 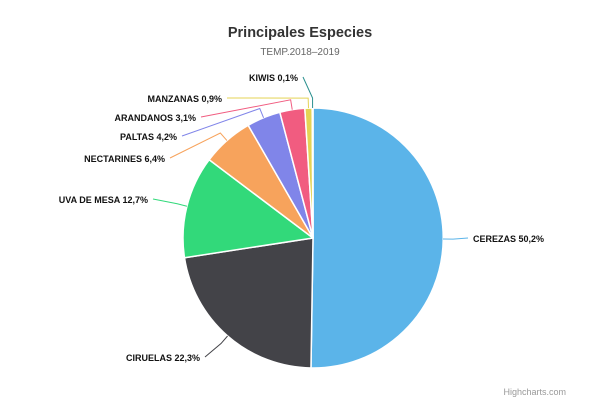 I want to click on pie-slice-ciruelas, so click(x=248, y=303).